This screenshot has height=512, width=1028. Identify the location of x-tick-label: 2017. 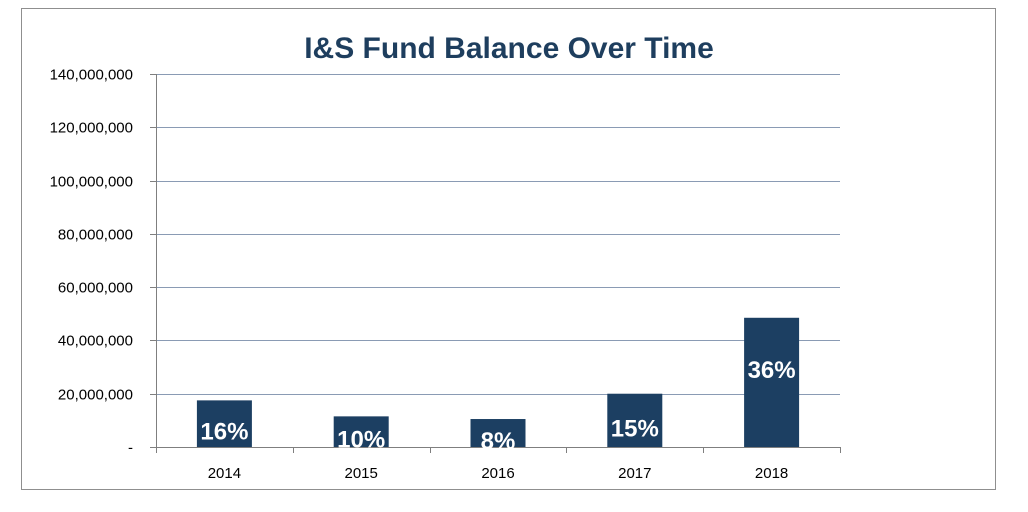
(634, 473).